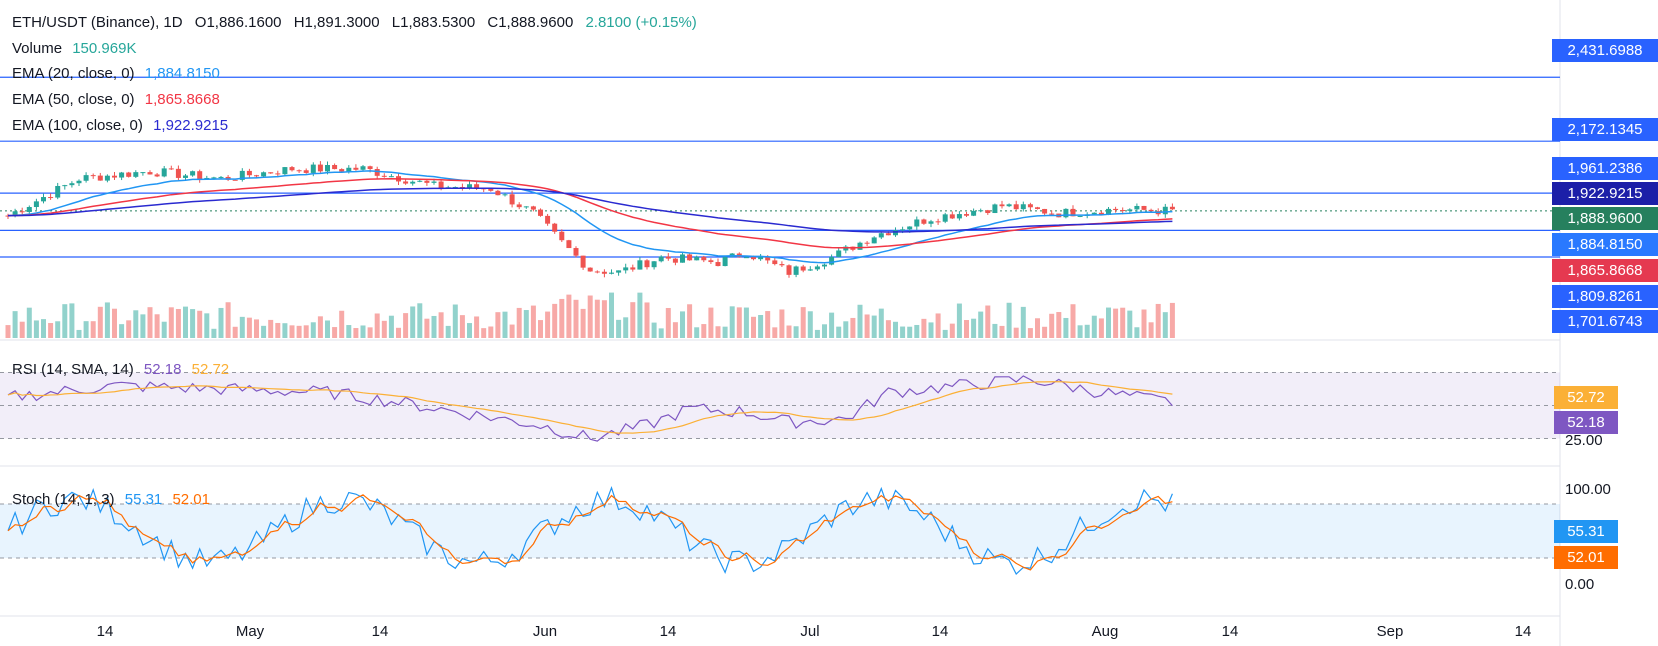  Describe the element at coordinates (1605, 168) in the screenshot. I see `price-tag: 1,961.2386` at that location.